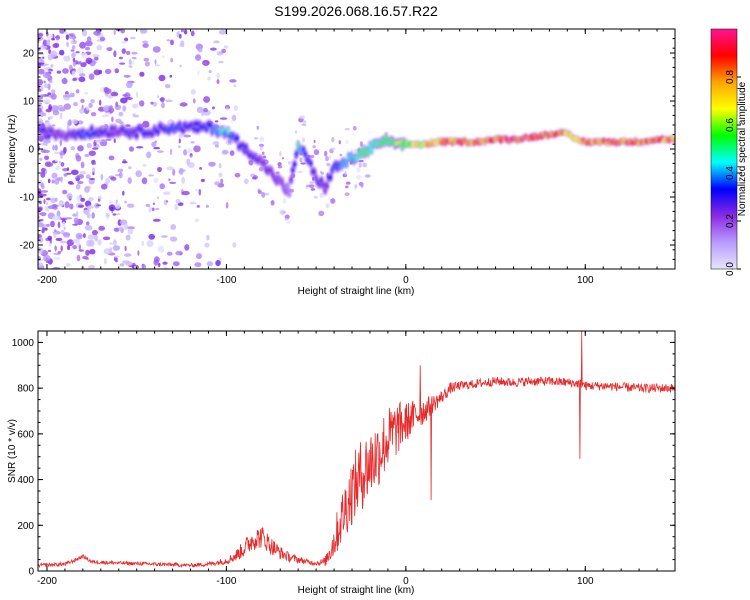 Image resolution: width=750 pixels, height=600 pixels. Describe the element at coordinates (724, 149) in the screenshot. I see `colorbar-gradient` at that location.